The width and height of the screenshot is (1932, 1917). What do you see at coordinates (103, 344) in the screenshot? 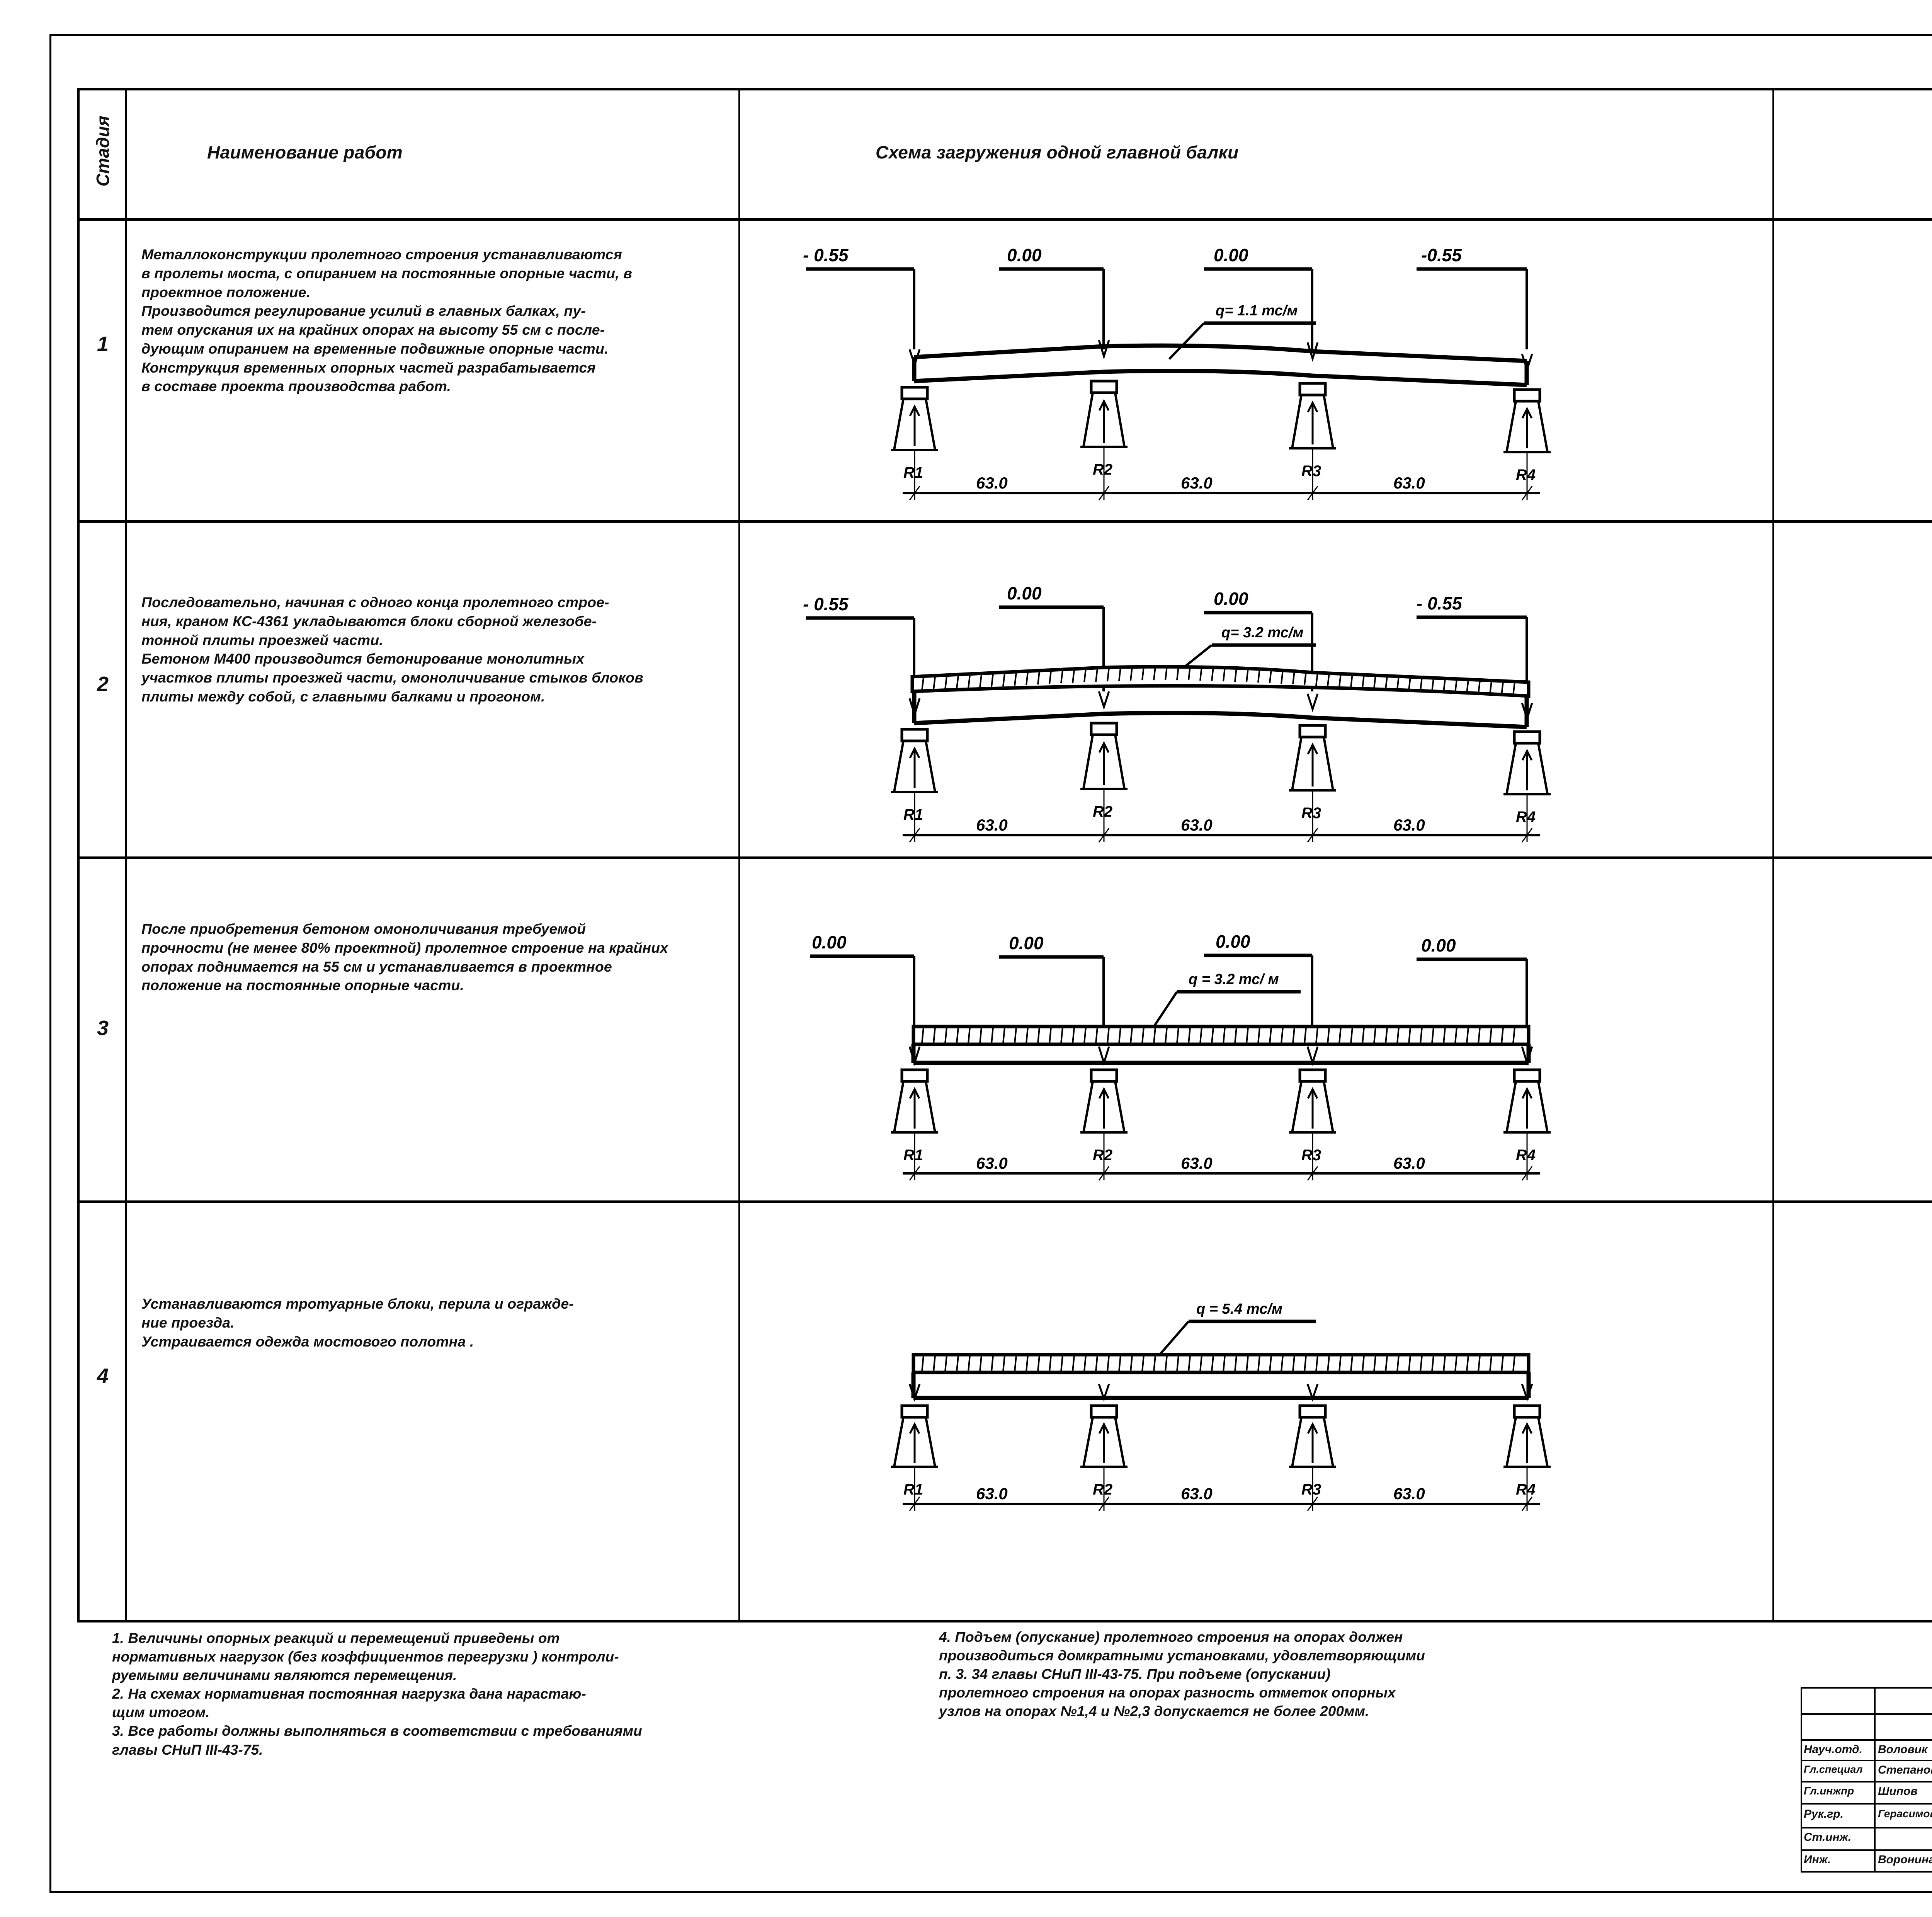
I see `stage-number: 1` at bounding box center [103, 344].